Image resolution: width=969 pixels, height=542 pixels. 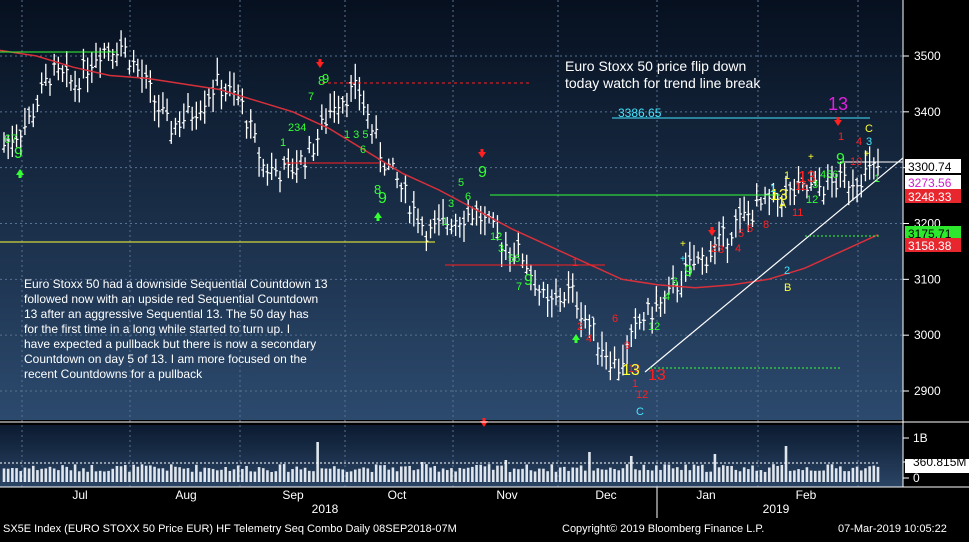 I want to click on countdown-13-label: 13, so click(x=838, y=104).